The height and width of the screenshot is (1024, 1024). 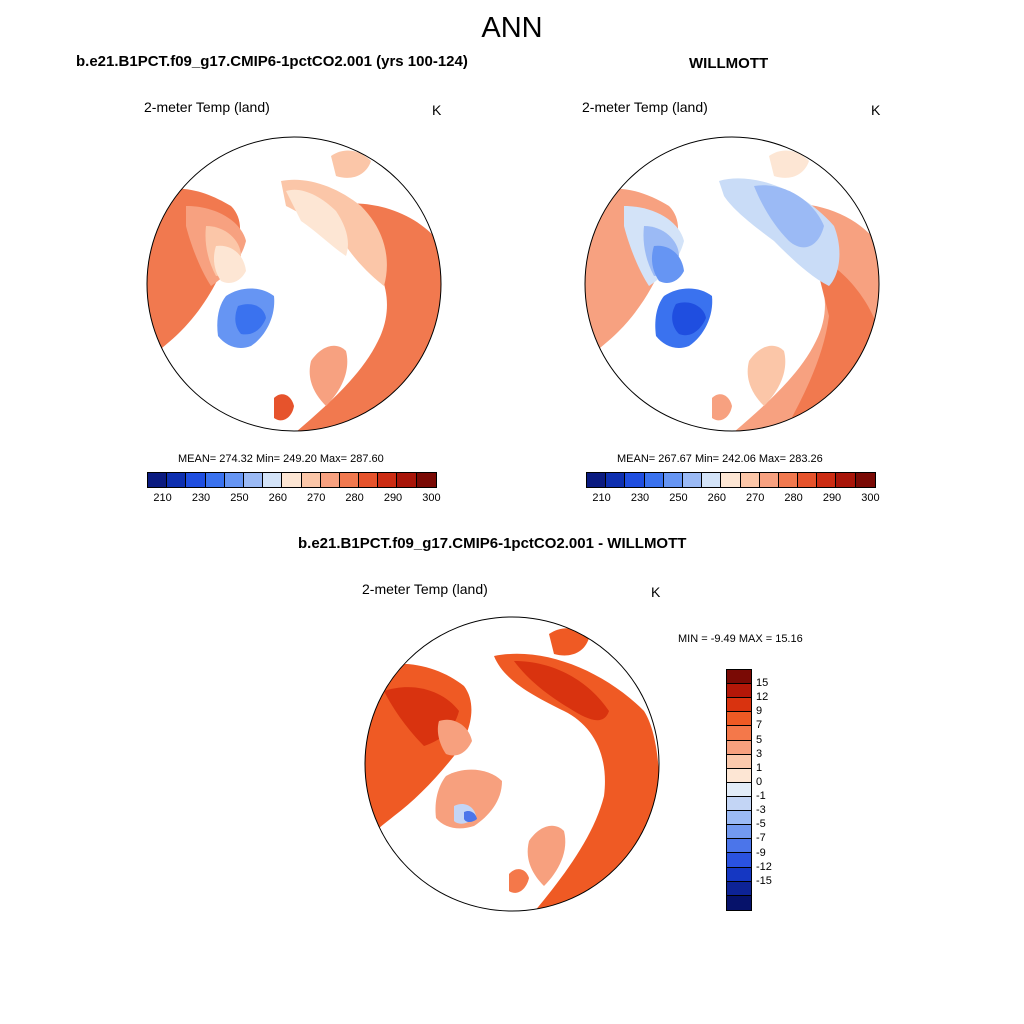 What do you see at coordinates (776, 799) in the screenshot?
I see `panel-3-colorbar-ticks: 15 12 9 7 5 3 1 0 -1 -3 -5 -7 -9 -12 -15` at bounding box center [776, 799].